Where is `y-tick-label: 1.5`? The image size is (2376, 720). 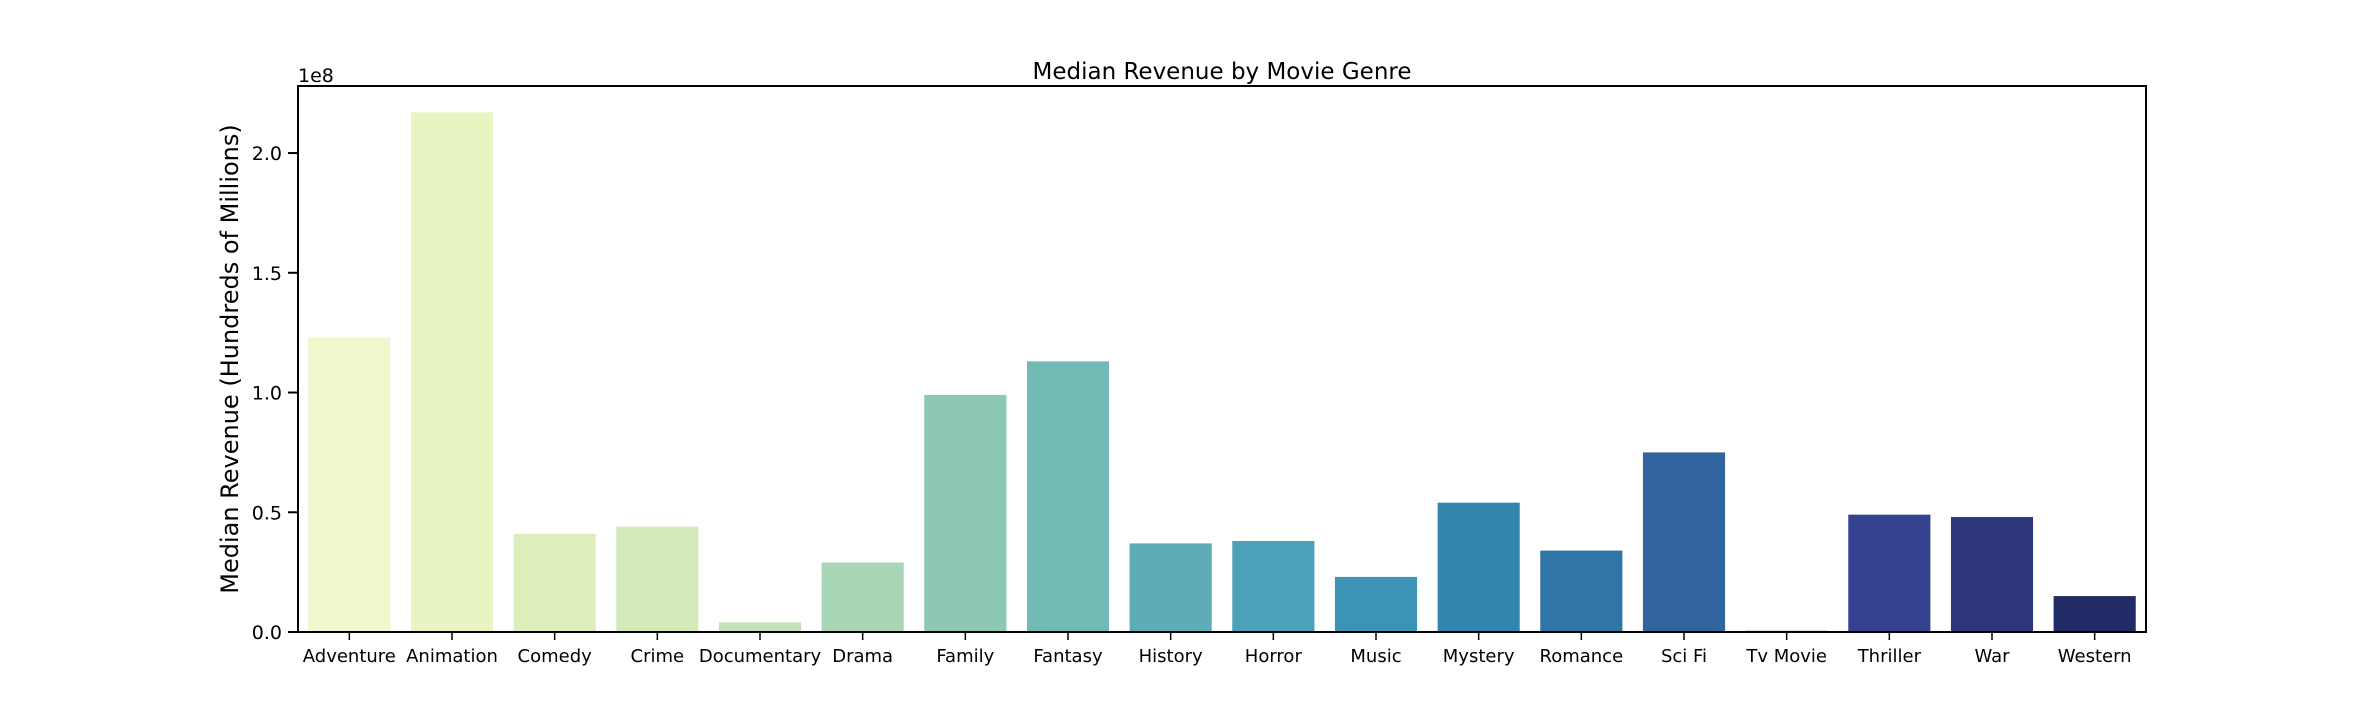 y-tick-label: 1.5 is located at coordinates (267, 274).